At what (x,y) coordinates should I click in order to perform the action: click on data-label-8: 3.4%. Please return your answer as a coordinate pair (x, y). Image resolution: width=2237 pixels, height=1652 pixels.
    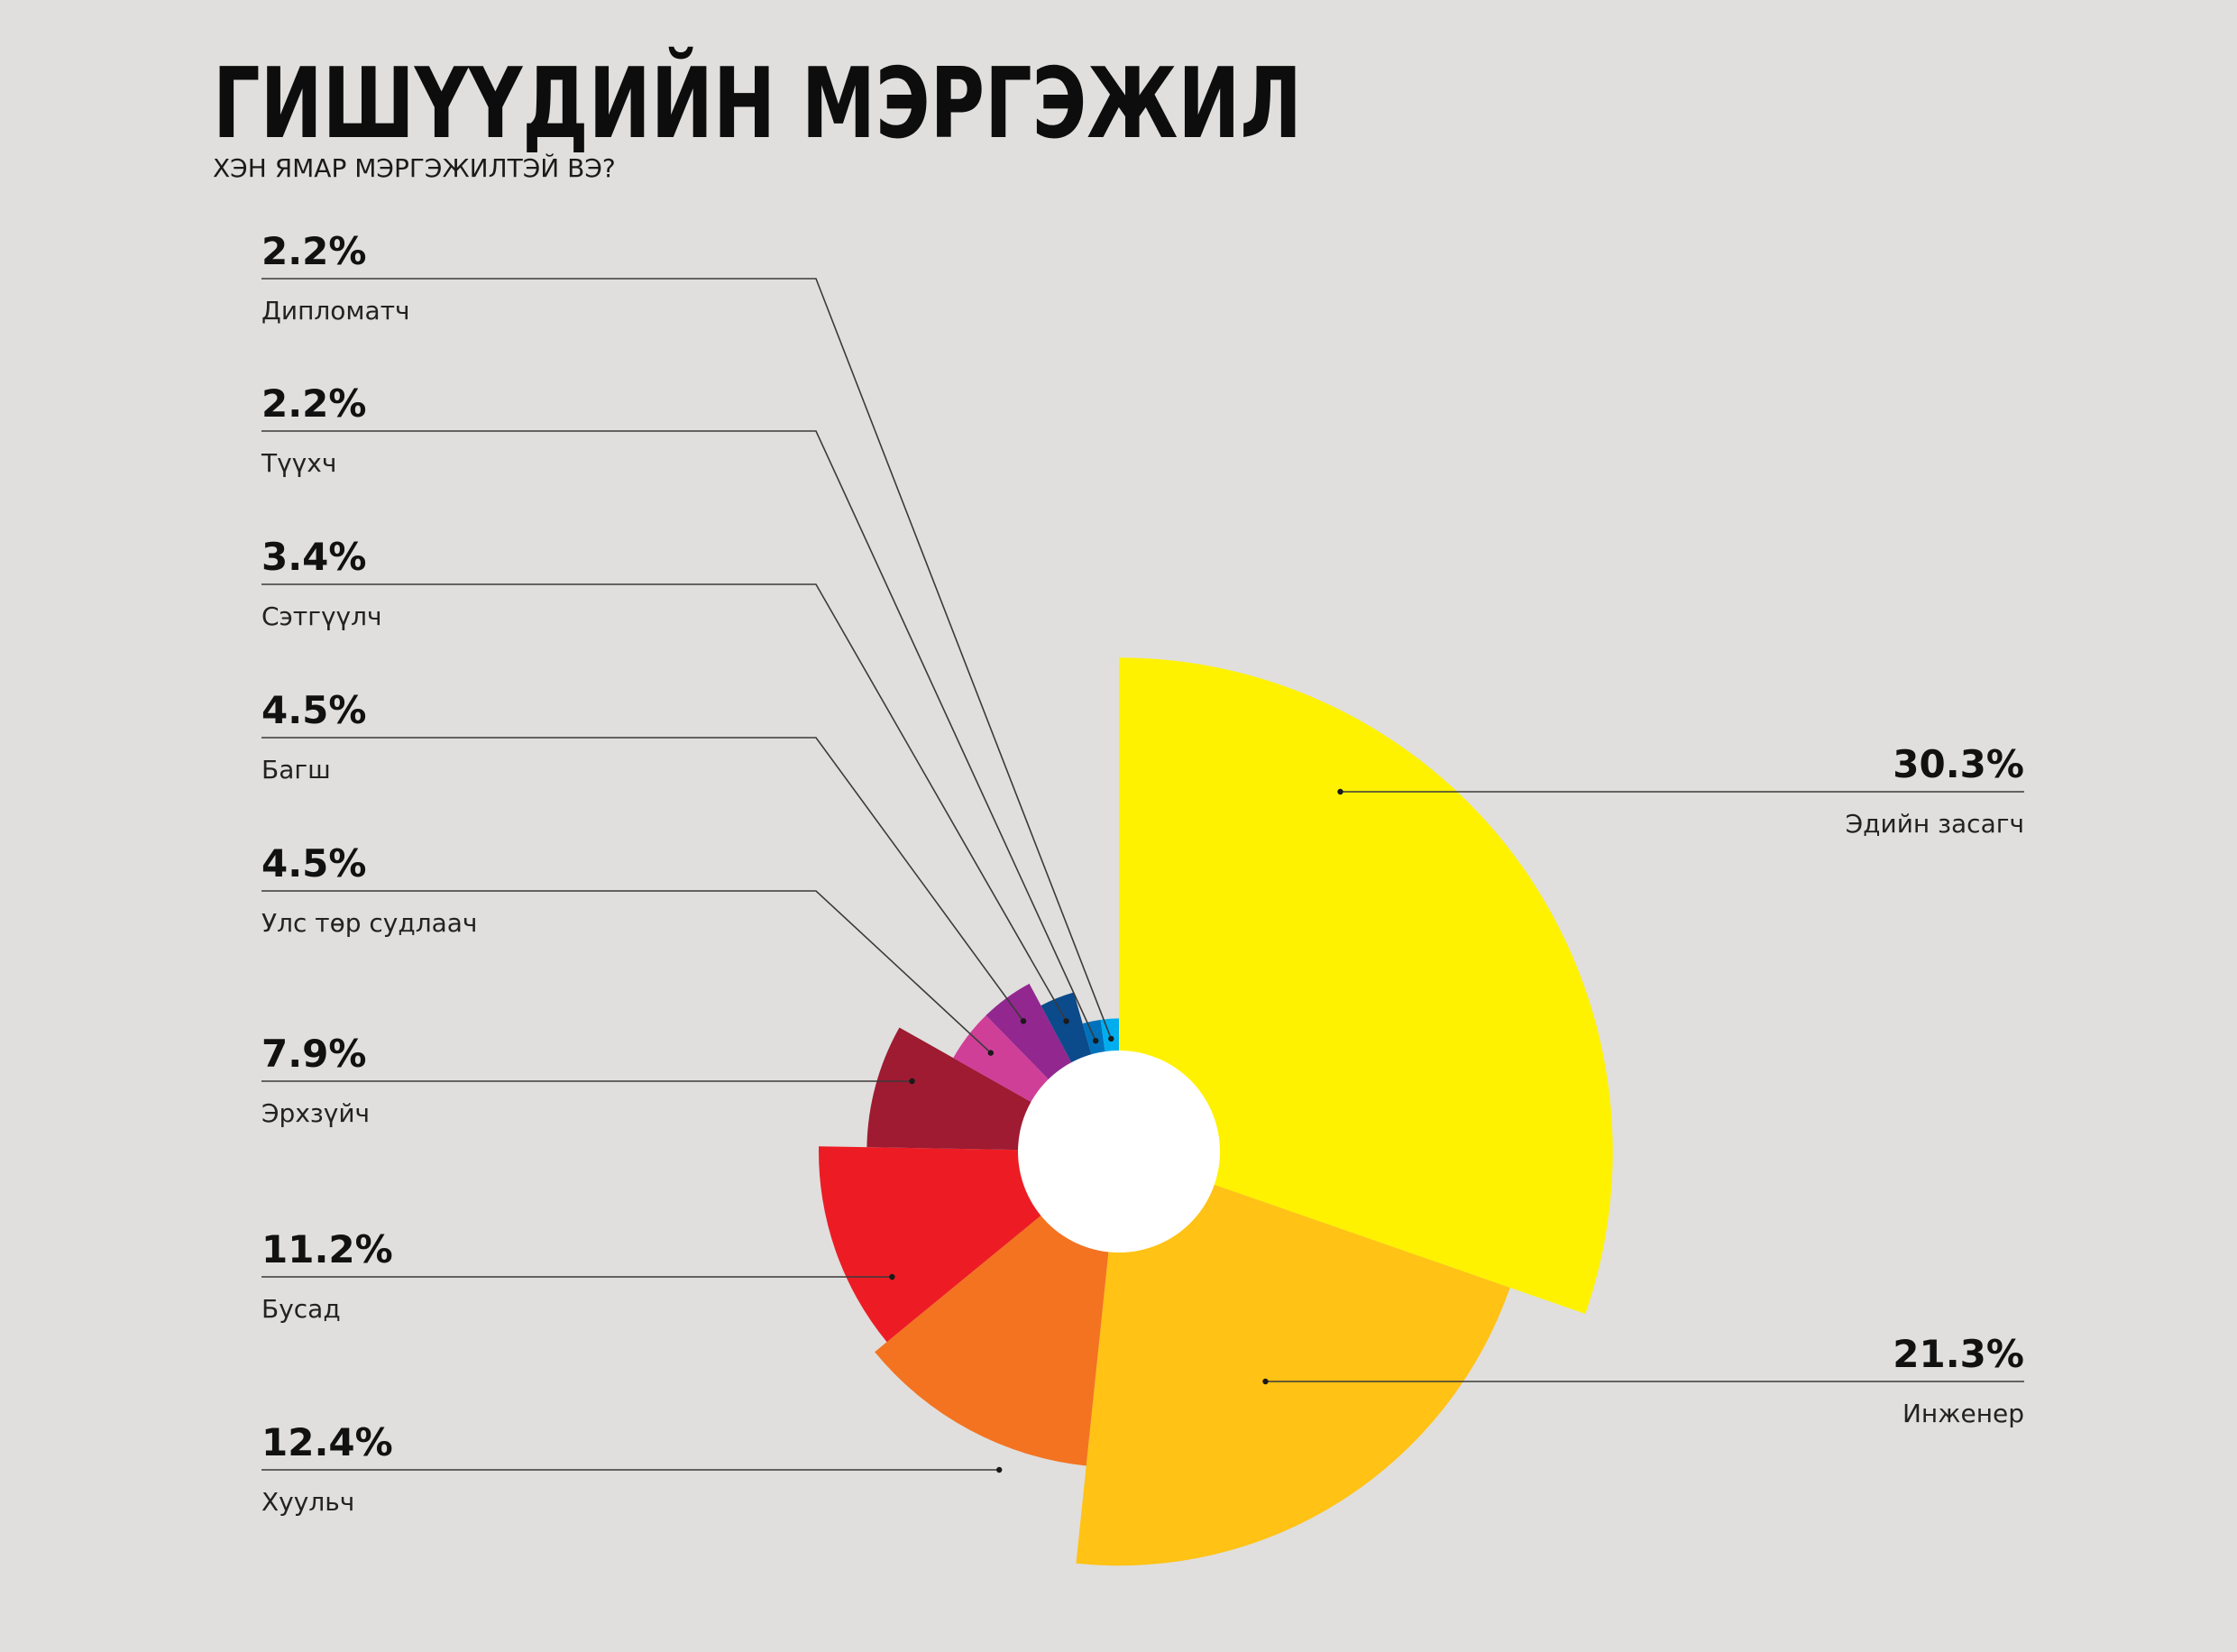
    Looking at the image, I should click on (313, 557).